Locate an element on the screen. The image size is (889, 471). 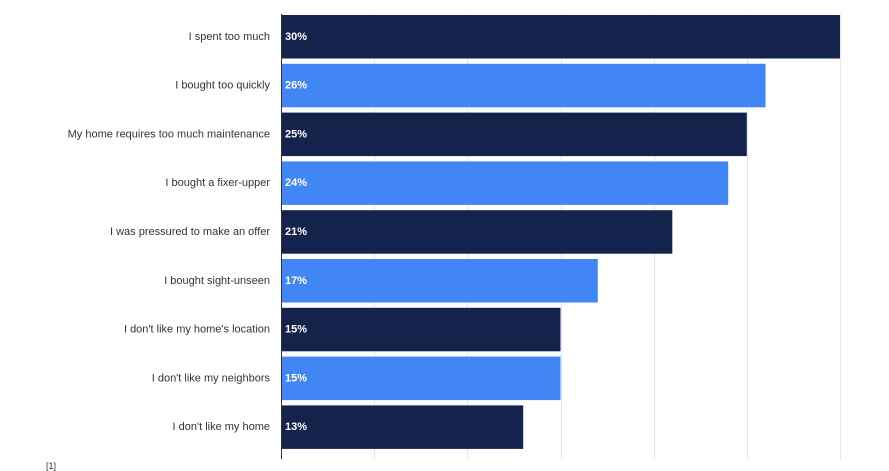
category-label: I was pressured to make an offer is located at coordinates (190, 232).